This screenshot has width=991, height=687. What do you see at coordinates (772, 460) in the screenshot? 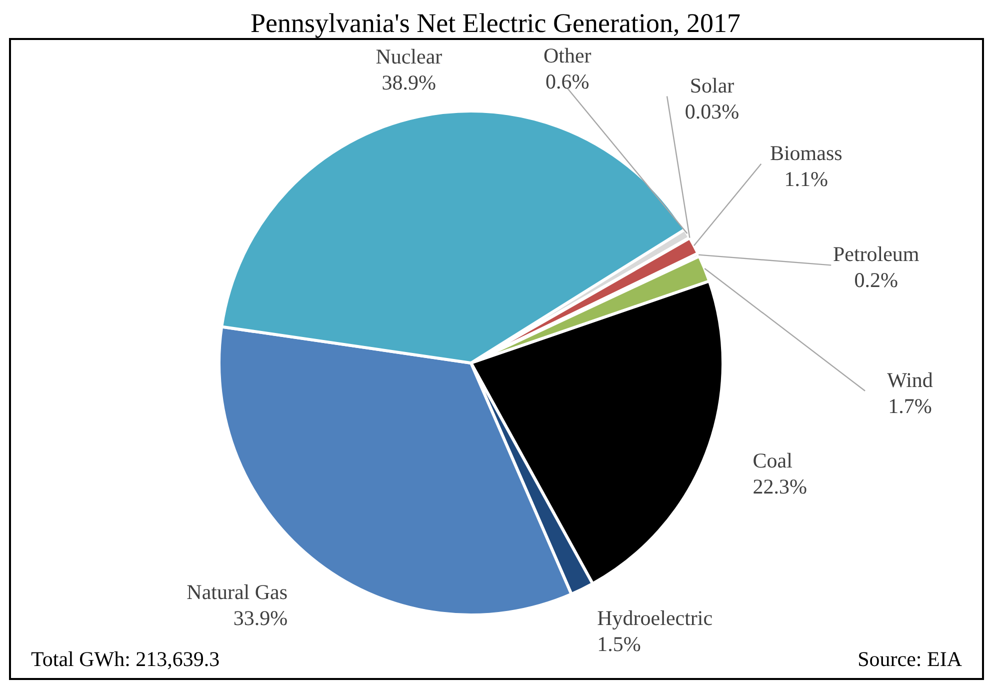
I see `slice-label: Coal` at bounding box center [772, 460].